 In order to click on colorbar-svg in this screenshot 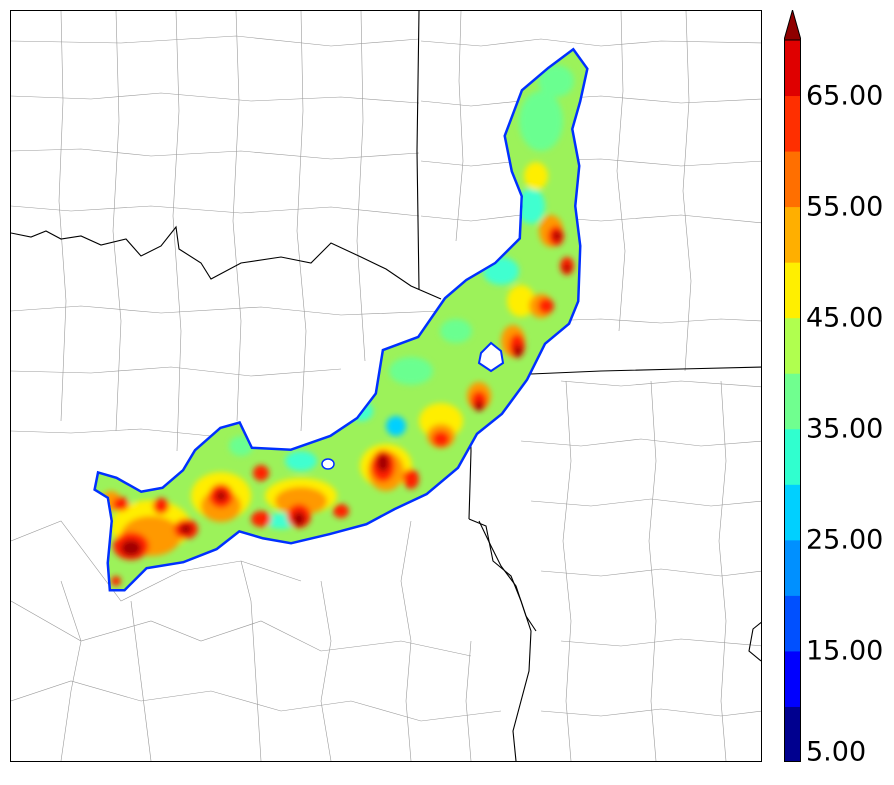, I will do `click(792, 385)`.